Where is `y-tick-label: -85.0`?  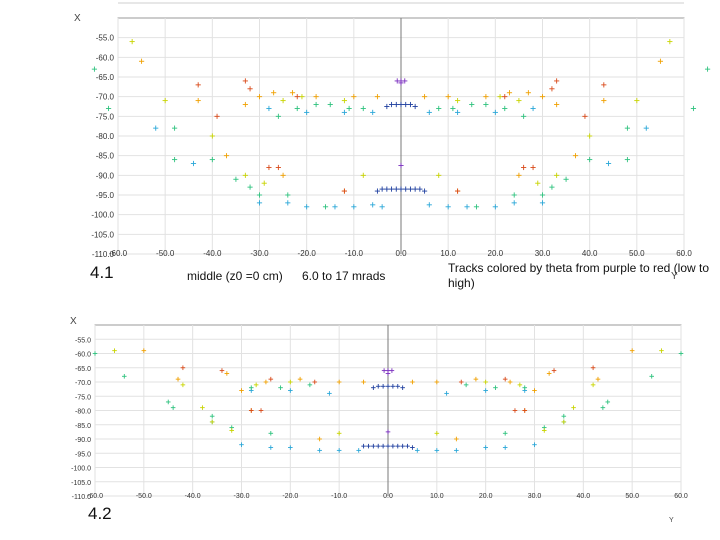
y-tick-label: -85.0 is located at coordinates (83, 426).